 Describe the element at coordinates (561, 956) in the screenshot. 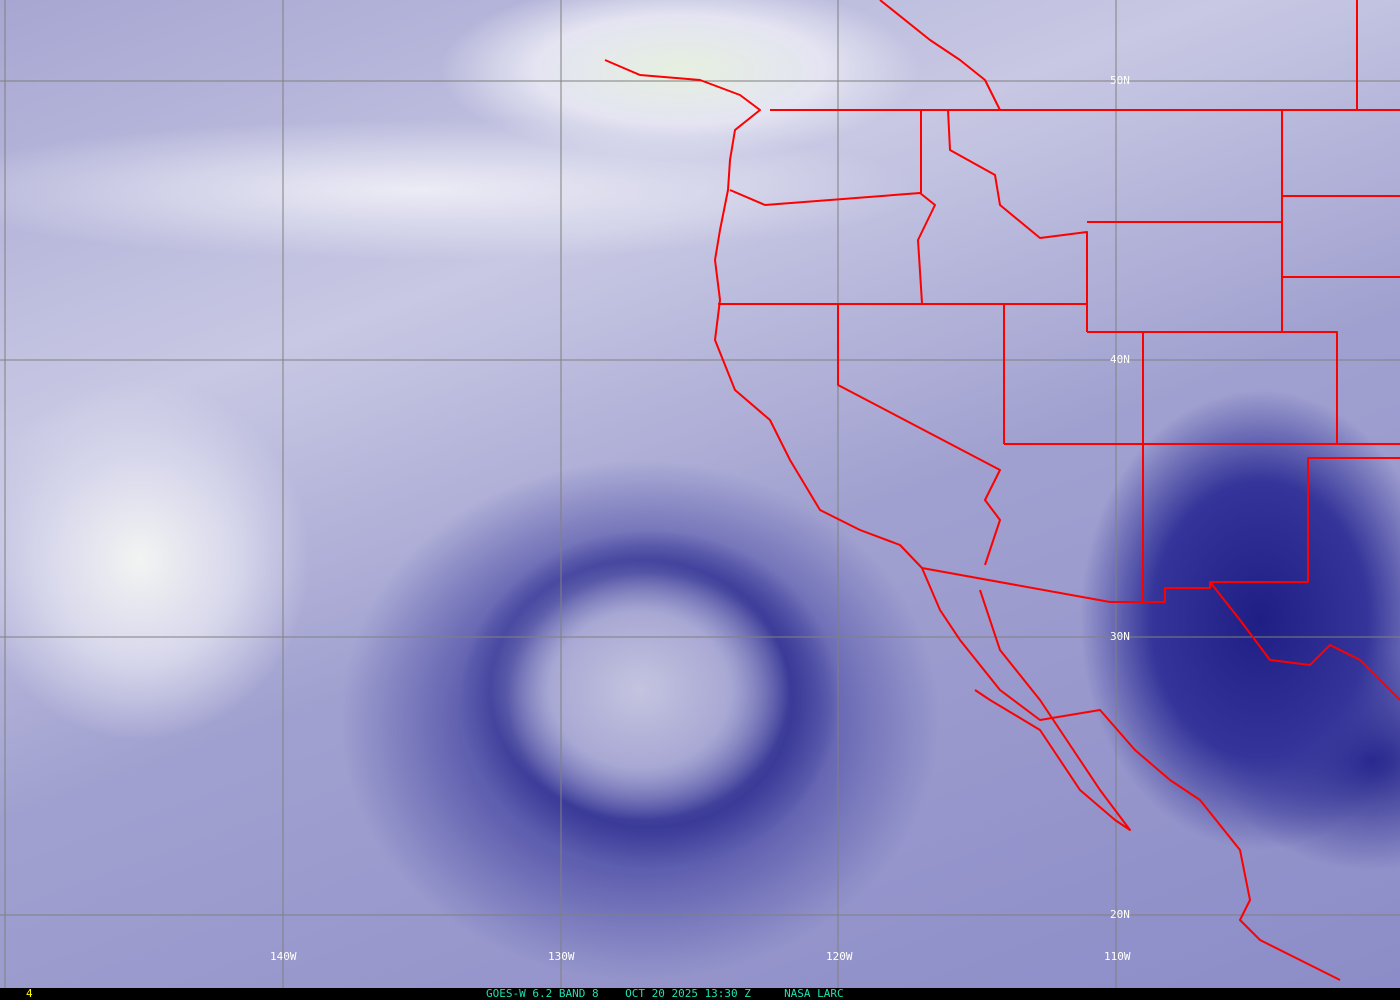

I see `lon-label-130w: 130W` at that location.